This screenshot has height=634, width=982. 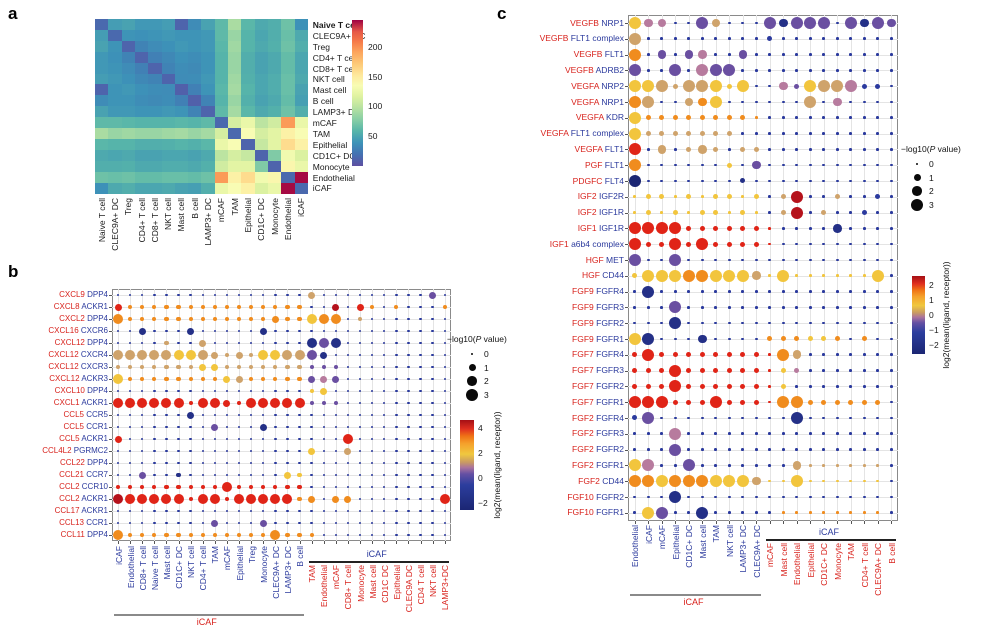 I want to click on size-legend-value: 2, so click(x=931, y=191).